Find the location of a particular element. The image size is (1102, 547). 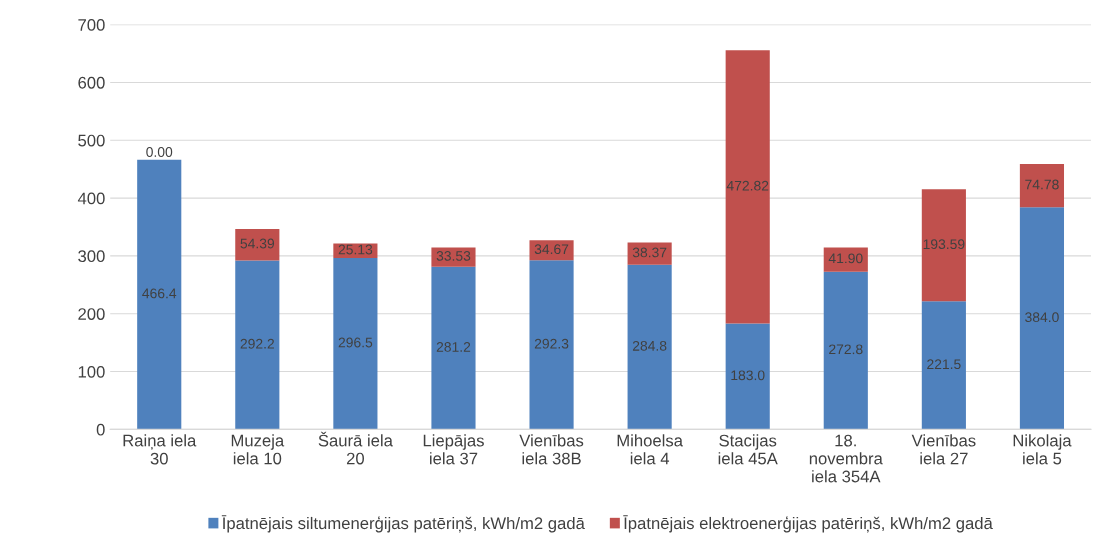

data-label: 272.8 is located at coordinates (846, 349).